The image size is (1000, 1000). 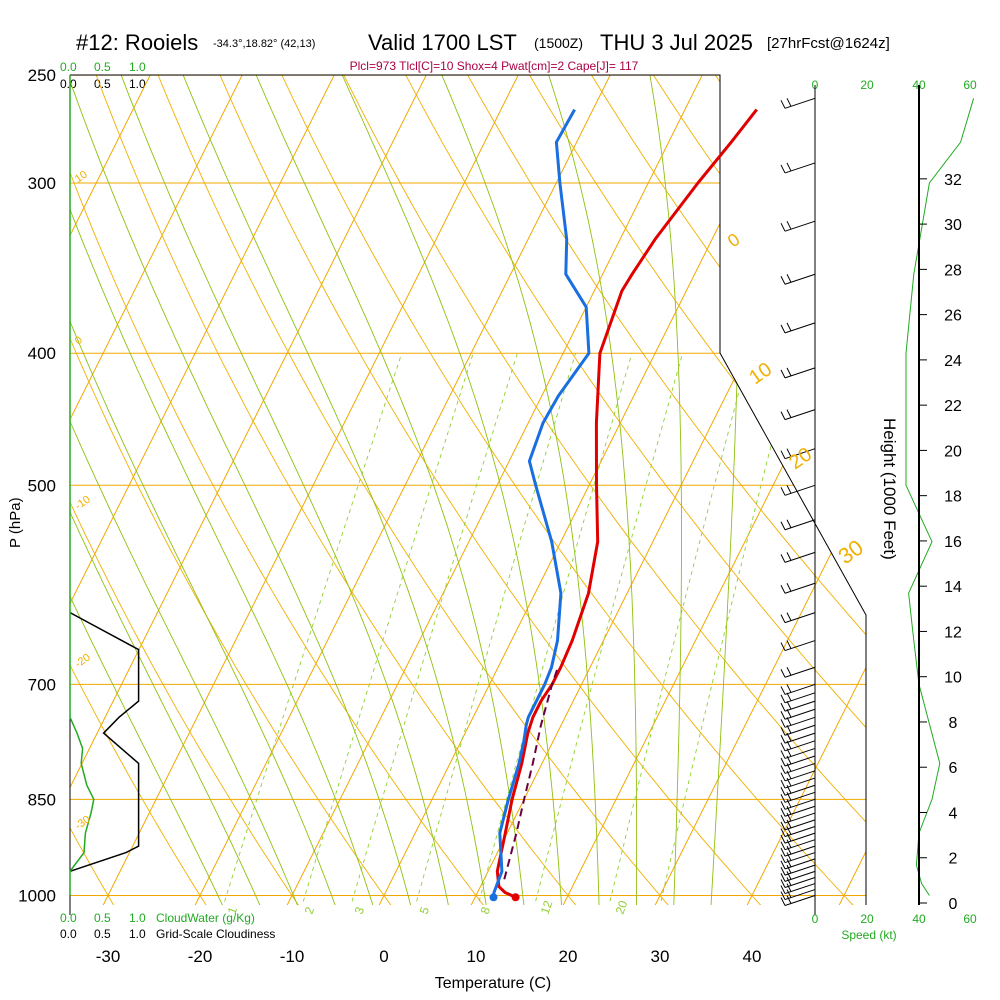 I want to click on height-tick-label: 16, so click(x=953, y=542).